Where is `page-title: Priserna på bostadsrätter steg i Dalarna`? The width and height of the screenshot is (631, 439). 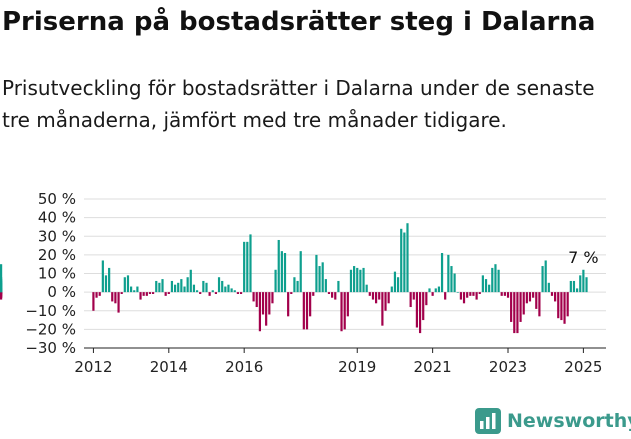 page-title: Priserna på bostadsrätter steg i Dalarna is located at coordinates (299, 22).